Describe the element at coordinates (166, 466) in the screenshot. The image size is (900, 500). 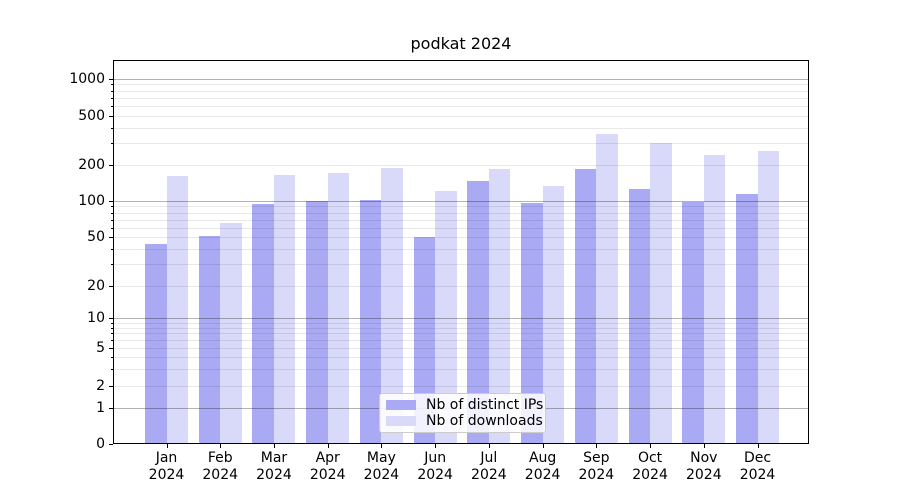
I see `x-tick-label: Jan 2024` at that location.